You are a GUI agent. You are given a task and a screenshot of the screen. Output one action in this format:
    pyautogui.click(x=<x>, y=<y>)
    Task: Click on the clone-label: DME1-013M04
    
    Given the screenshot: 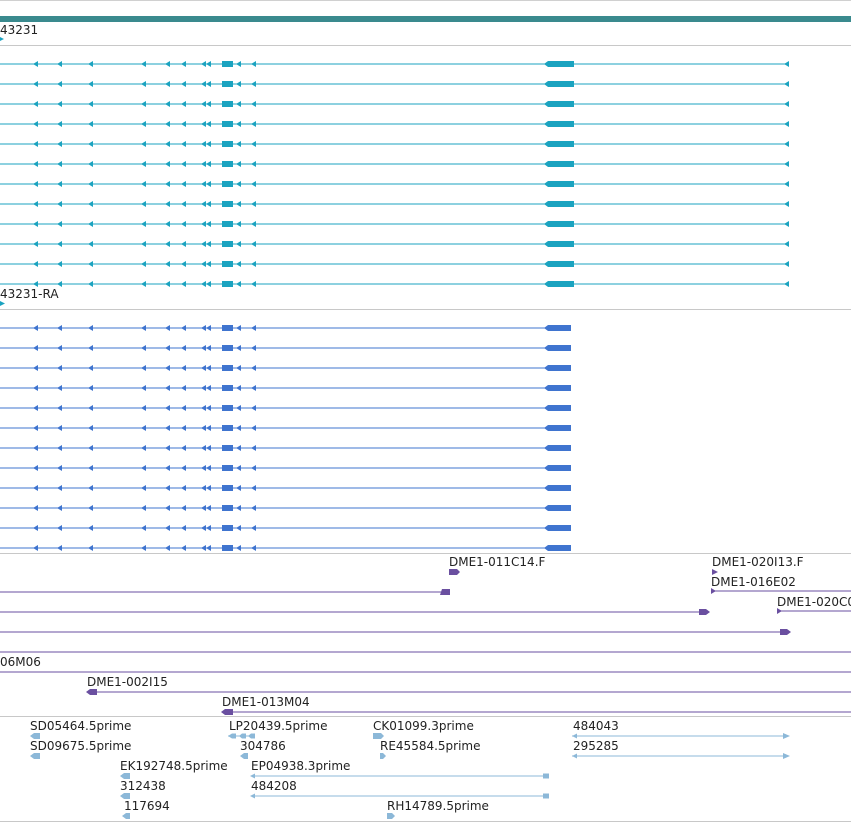 What is the action you would take?
    pyautogui.click(x=266, y=702)
    